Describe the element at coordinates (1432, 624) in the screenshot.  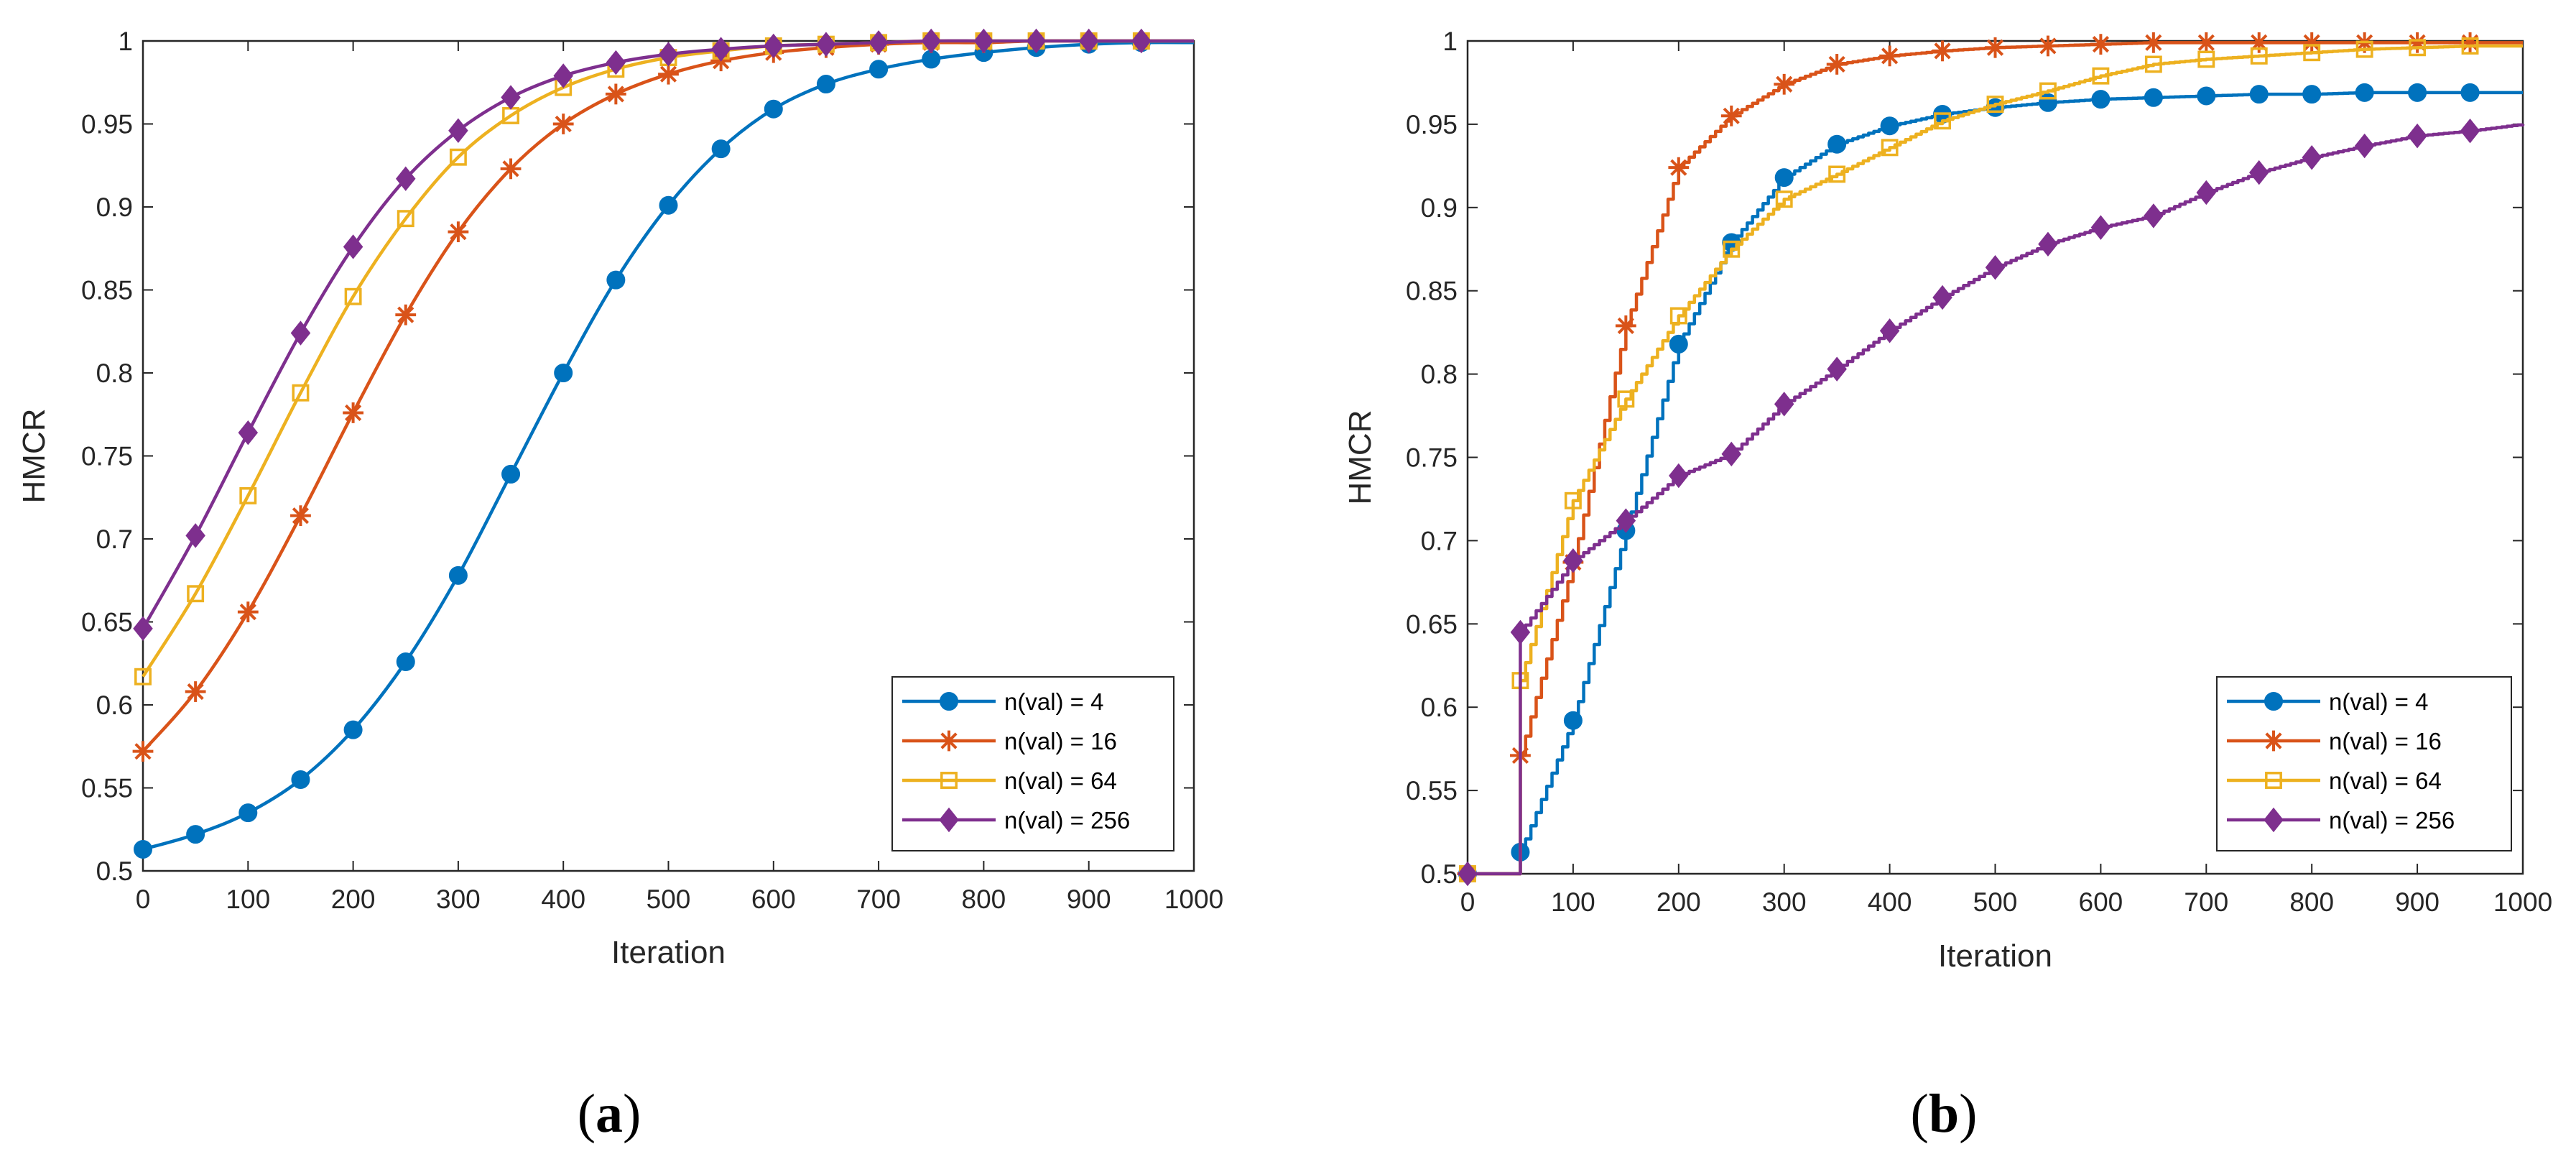
I see `y-tick-label: 0.65` at that location.